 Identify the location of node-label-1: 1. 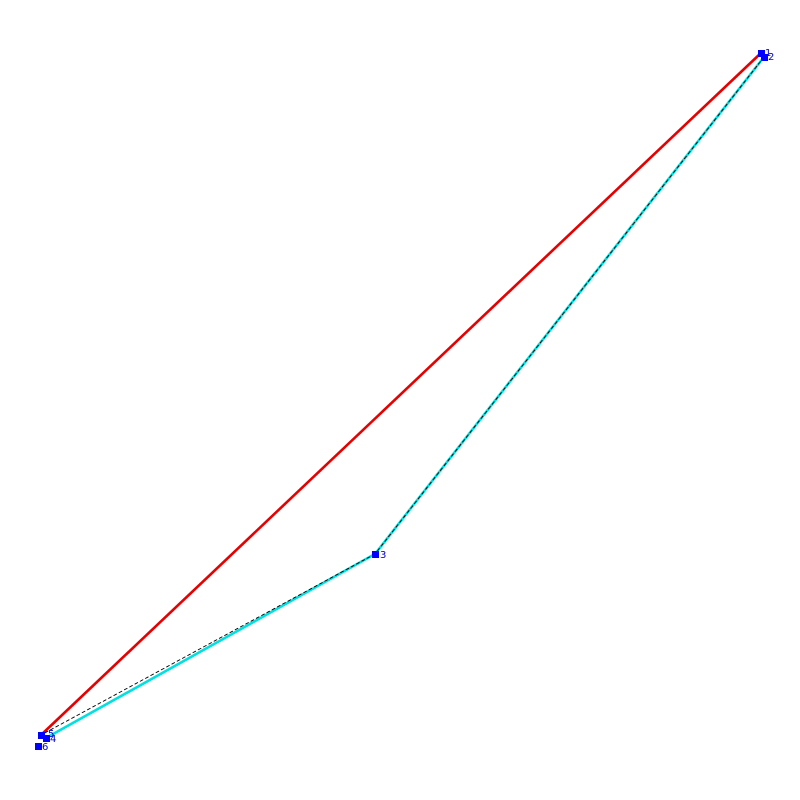
(768, 53).